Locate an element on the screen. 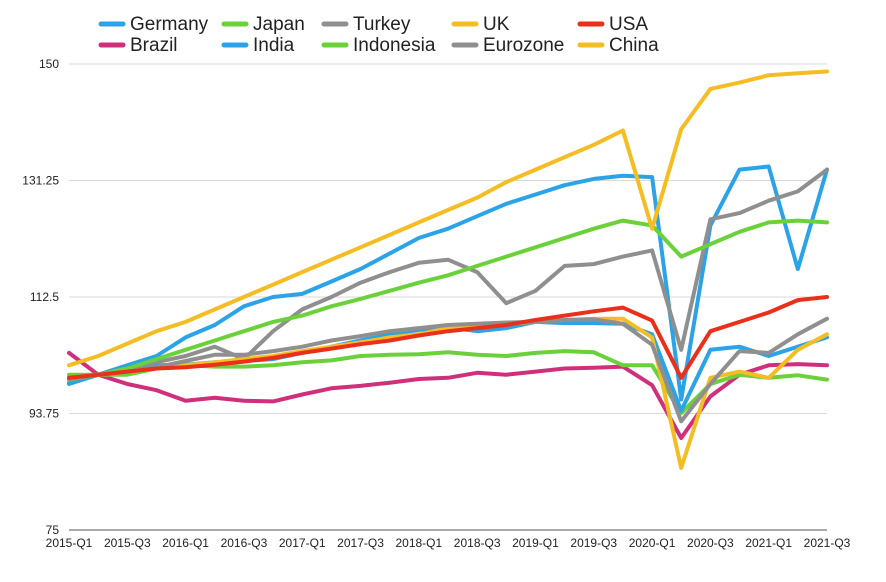 This screenshot has width=886, height=582. x-tick-label: 2015-Q3 is located at coordinates (127, 543).